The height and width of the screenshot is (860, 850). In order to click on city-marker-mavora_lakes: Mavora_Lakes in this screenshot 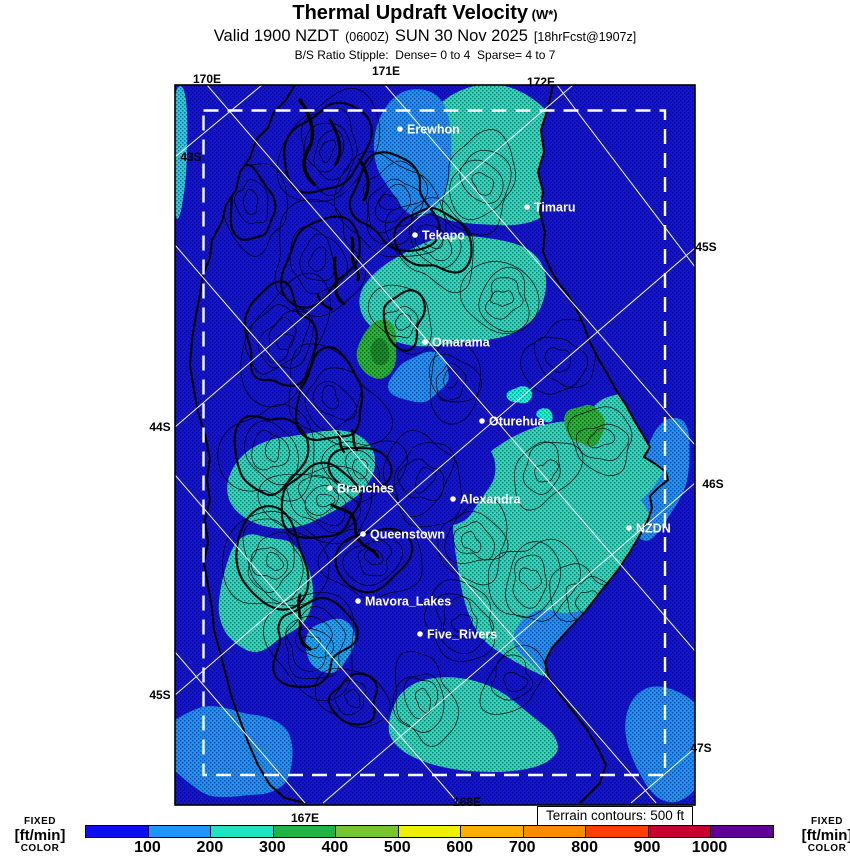, I will do `click(403, 602)`.